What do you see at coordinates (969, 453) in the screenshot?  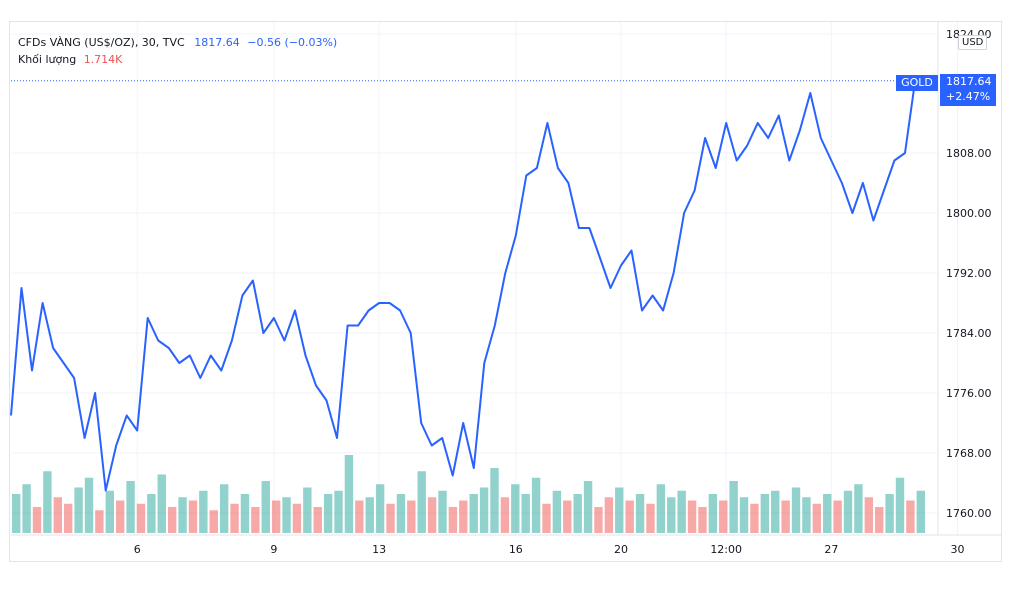 I see `y-tick-label: 1768.00` at bounding box center [969, 453].